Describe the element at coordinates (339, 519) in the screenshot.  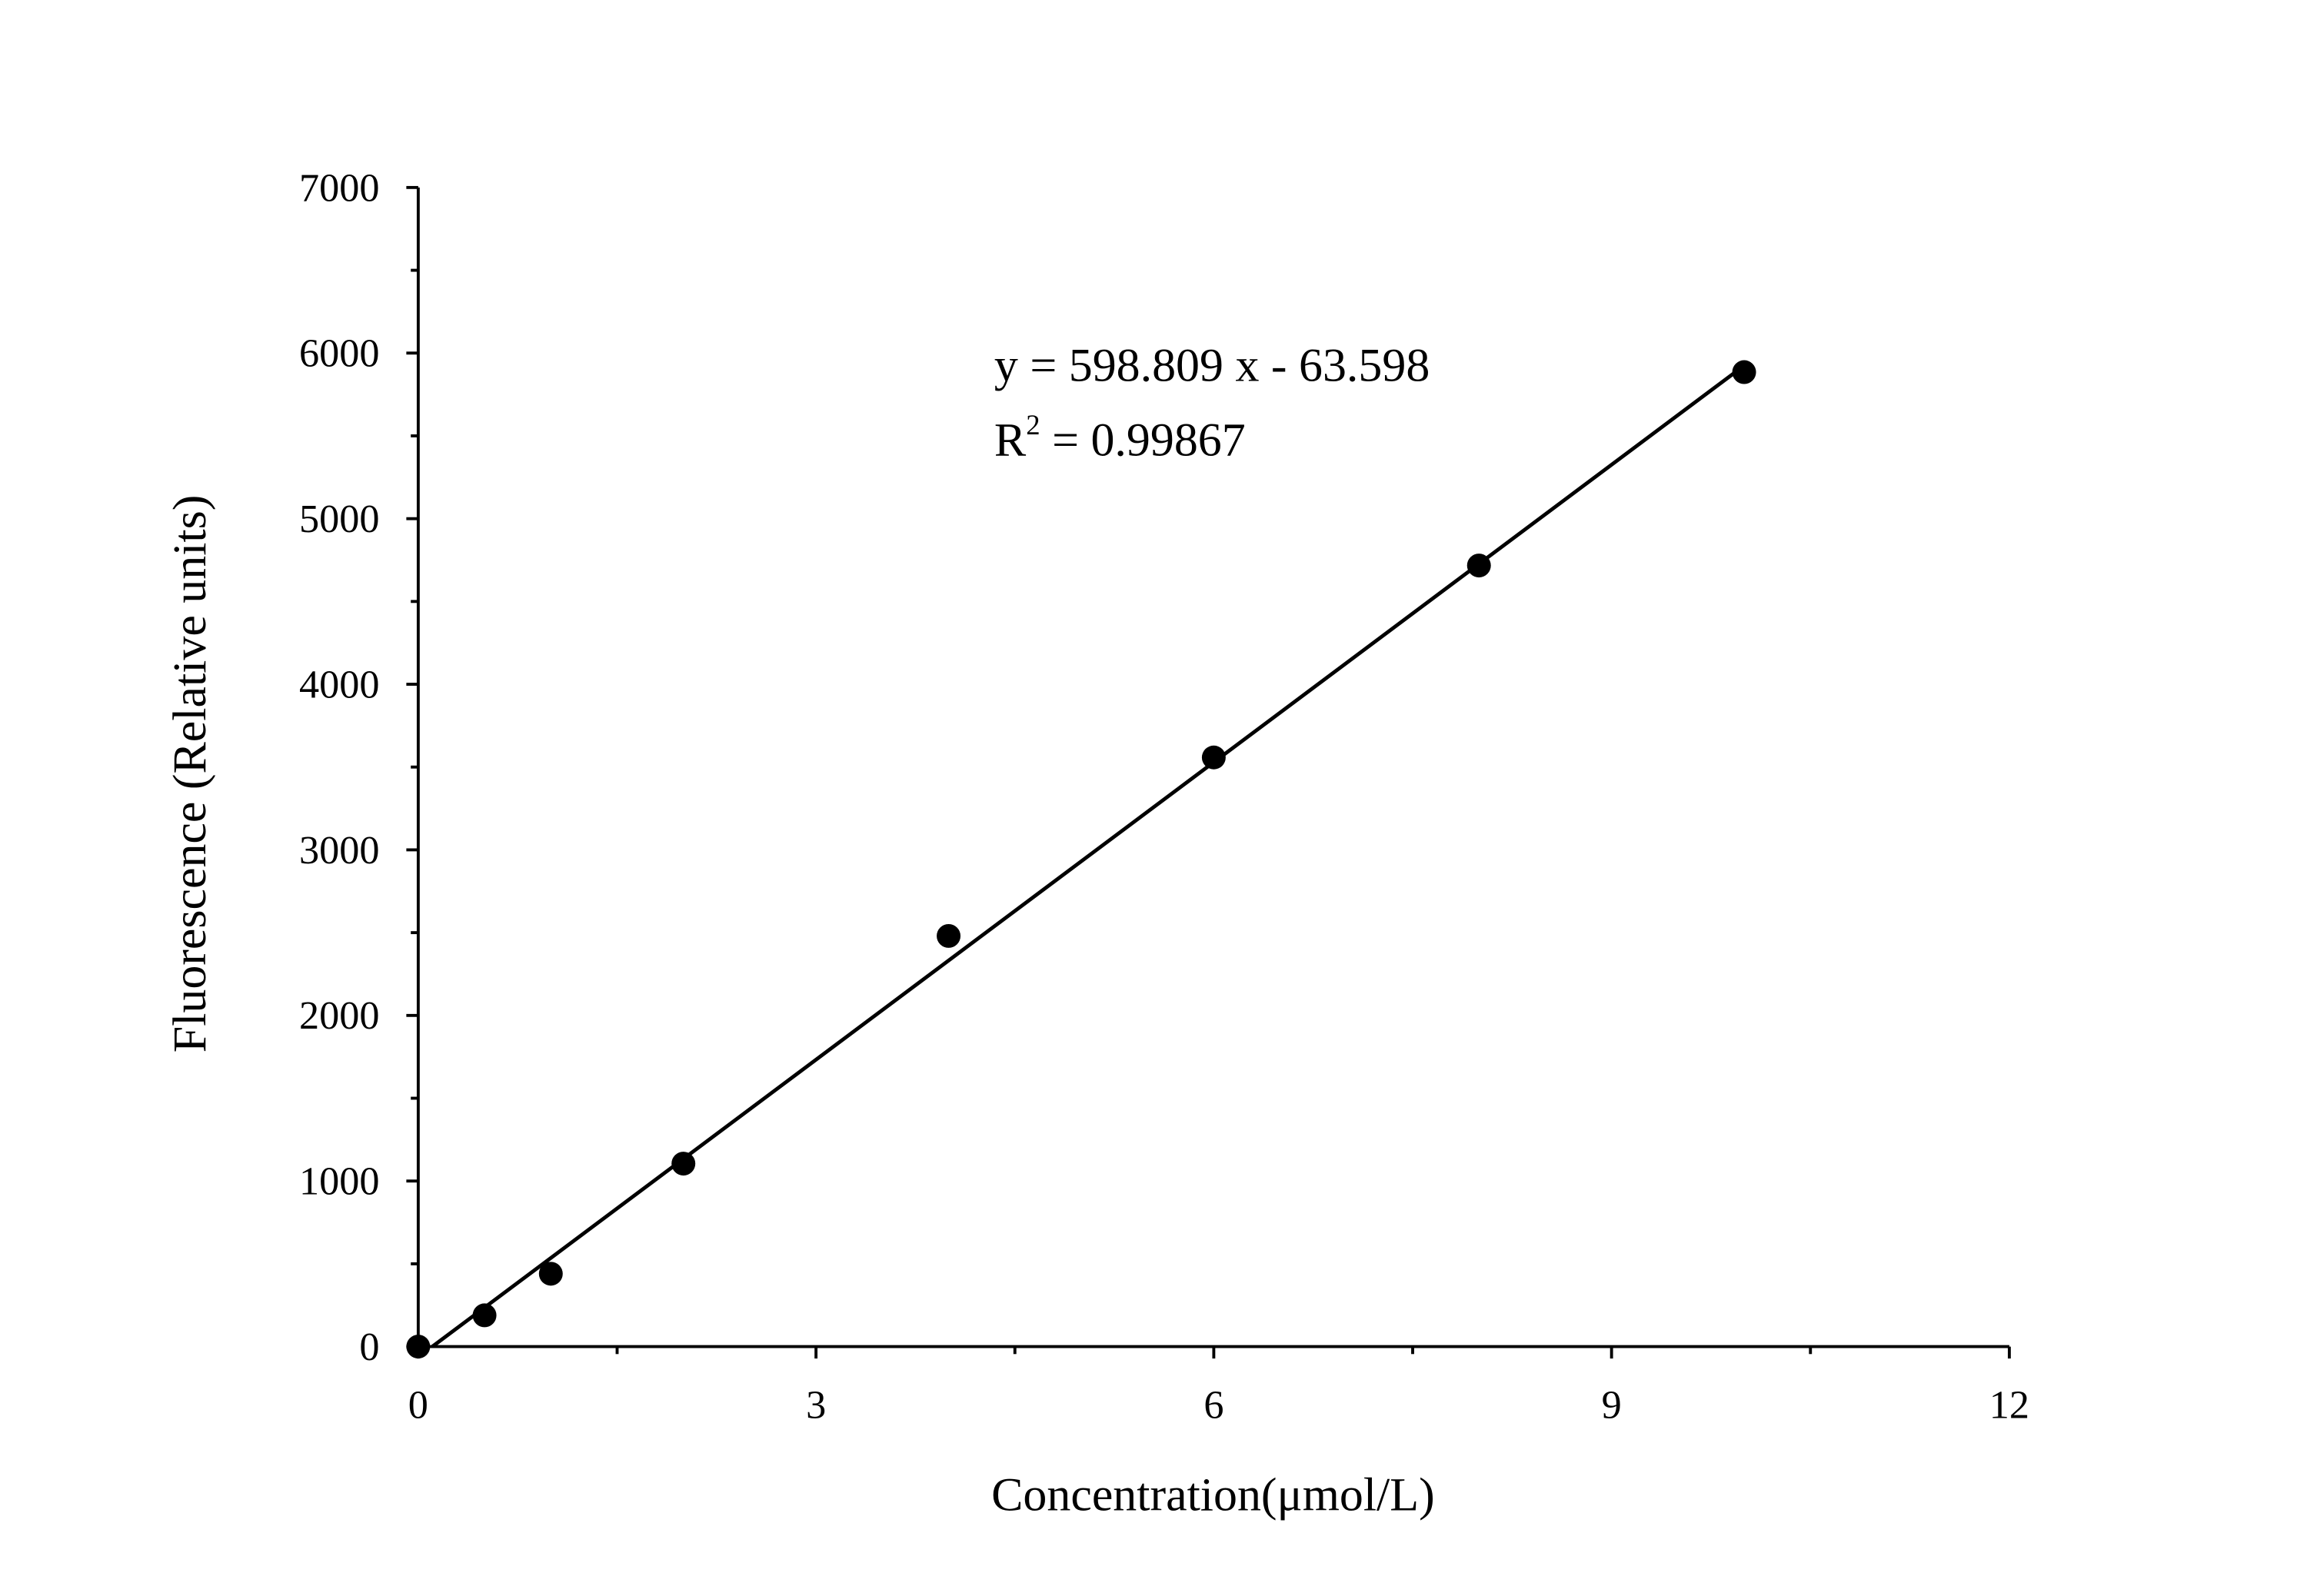
I see `y-tick-label: 5000` at that location.